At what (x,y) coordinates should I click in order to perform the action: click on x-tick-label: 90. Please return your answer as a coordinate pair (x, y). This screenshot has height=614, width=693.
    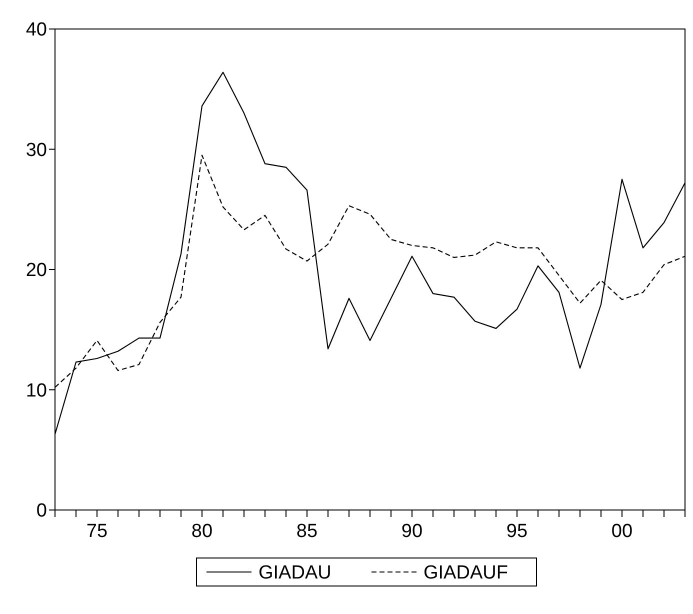
    Looking at the image, I should click on (412, 531).